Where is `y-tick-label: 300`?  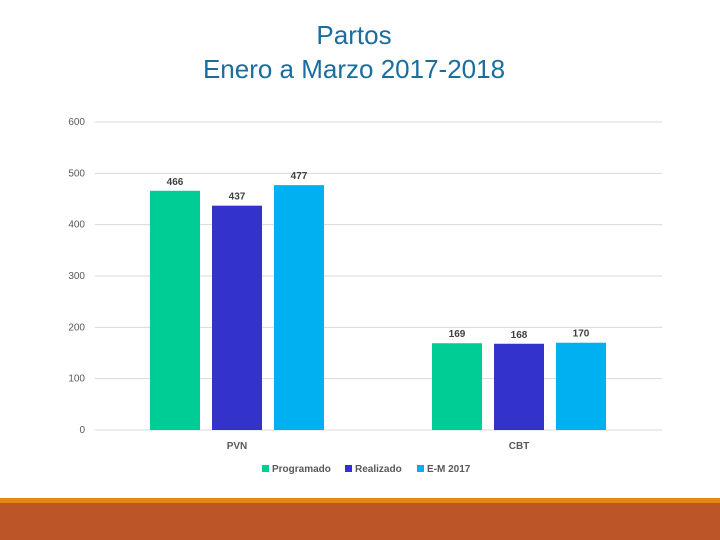
y-tick-label: 300 is located at coordinates (76, 276).